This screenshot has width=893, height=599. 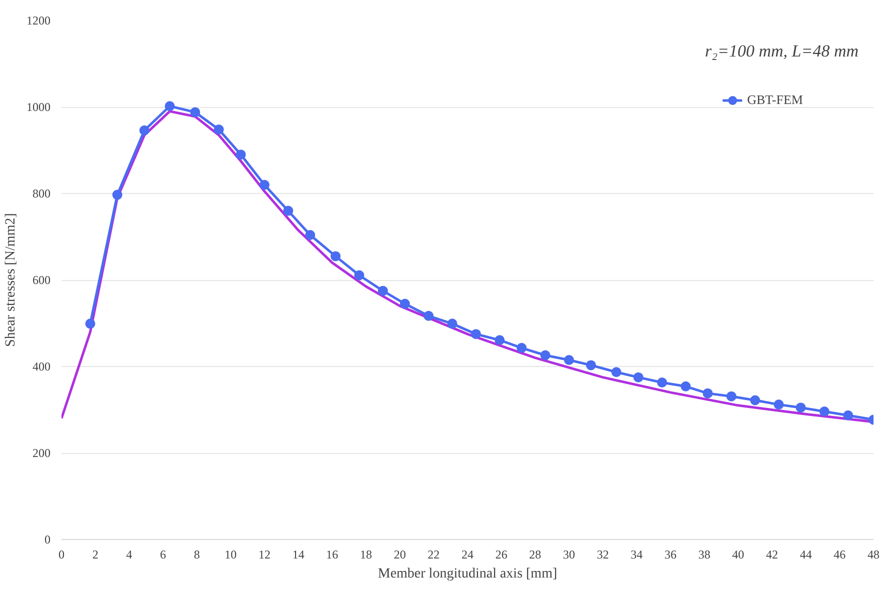 I want to click on x-tick-label: 8, so click(x=197, y=555).